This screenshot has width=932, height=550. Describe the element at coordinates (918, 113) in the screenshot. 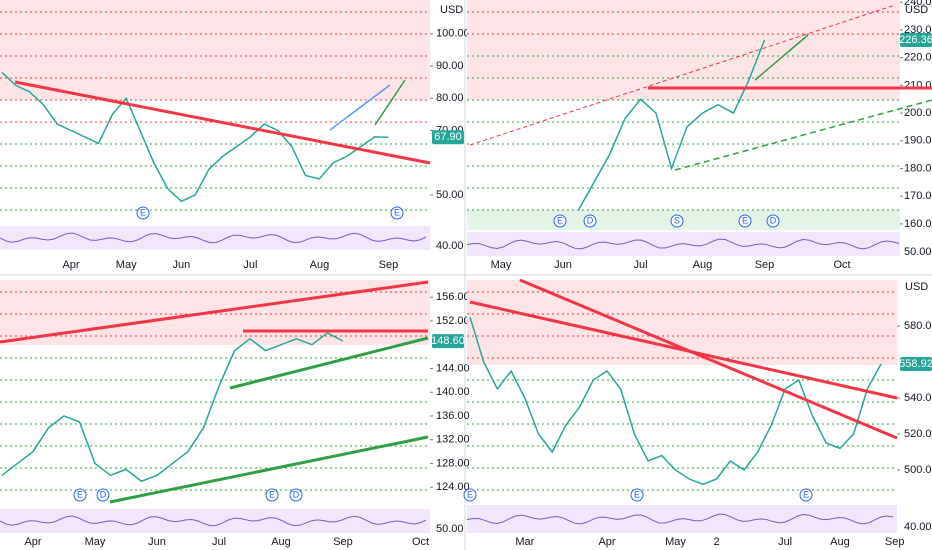

I see `y-tick-label: 200.00` at that location.